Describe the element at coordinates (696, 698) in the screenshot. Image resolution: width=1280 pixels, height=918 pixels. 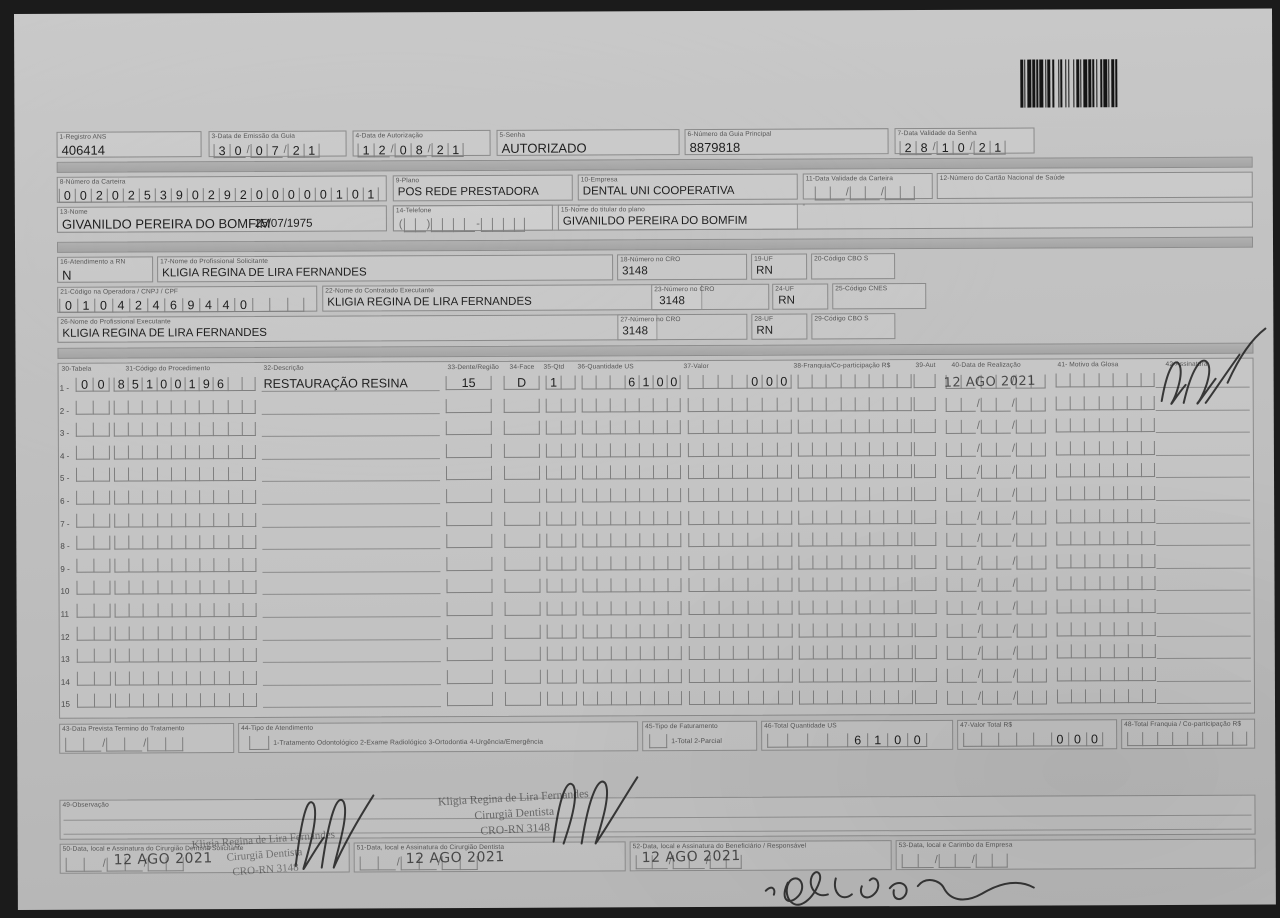
I see `row-15-valor-cell` at that location.